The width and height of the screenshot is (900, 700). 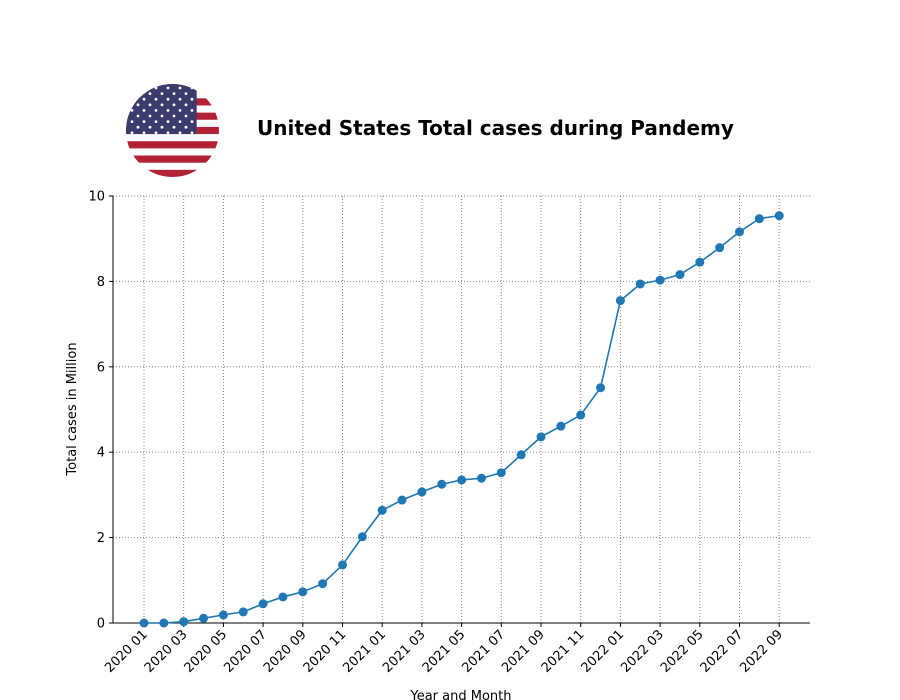 What do you see at coordinates (245, 651) in the screenshot?
I see `x-tick-label: 2020 07` at bounding box center [245, 651].